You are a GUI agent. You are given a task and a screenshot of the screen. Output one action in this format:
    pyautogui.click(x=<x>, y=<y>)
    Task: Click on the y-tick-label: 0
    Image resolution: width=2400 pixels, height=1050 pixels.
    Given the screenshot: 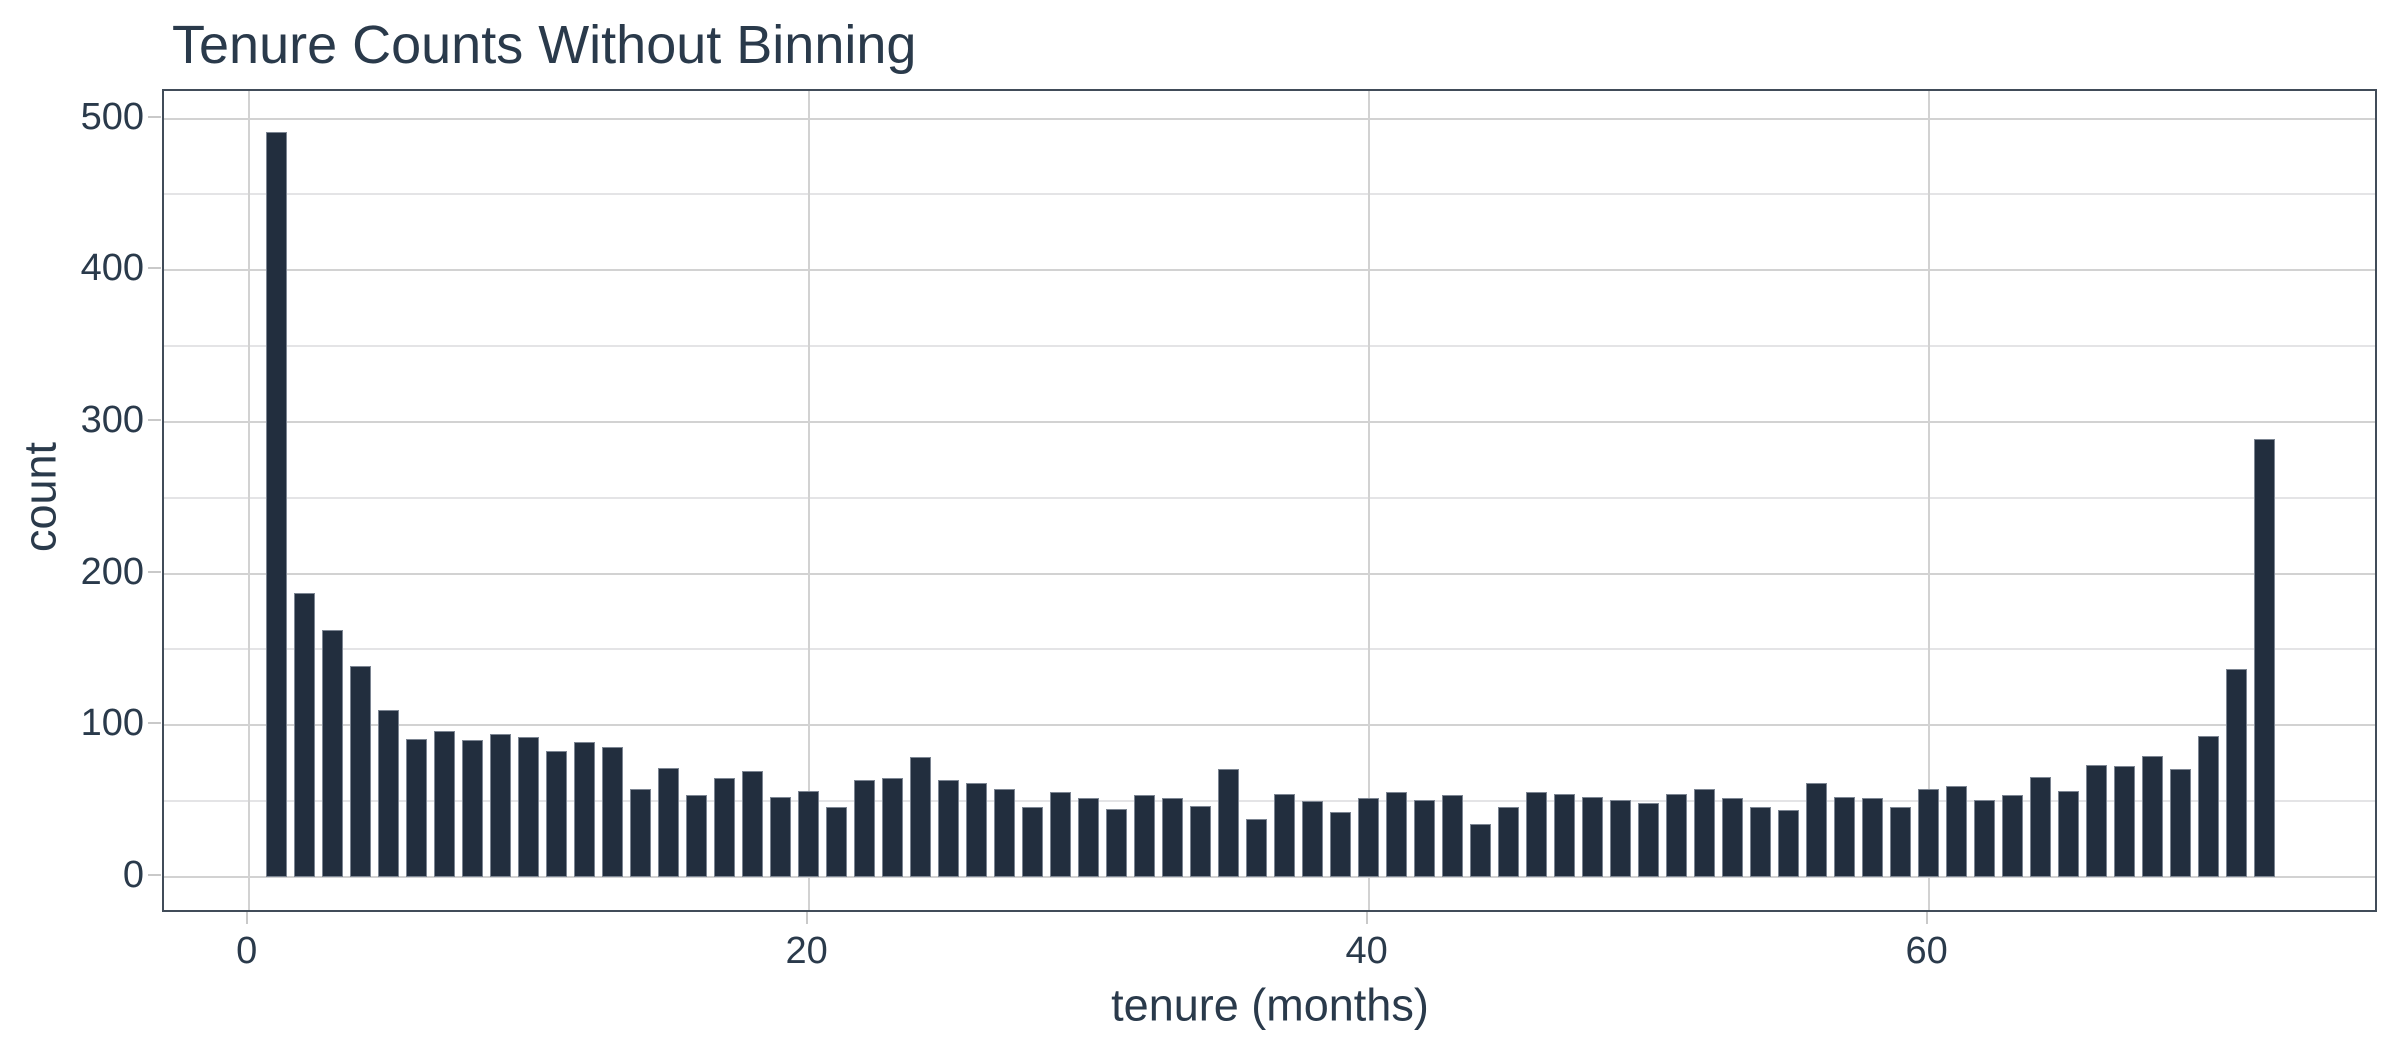 What is the action you would take?
    pyautogui.click(x=133, y=875)
    